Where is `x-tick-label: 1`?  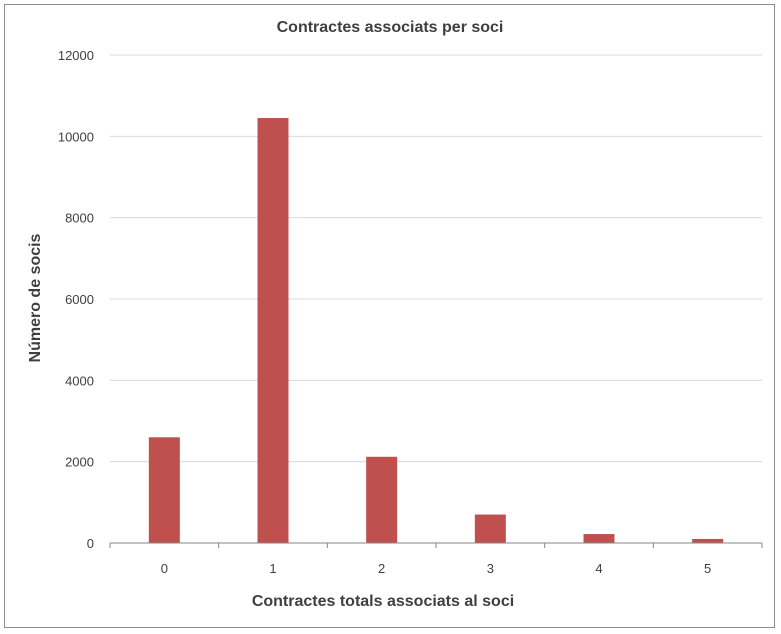
x-tick-label: 1 is located at coordinates (272, 568).